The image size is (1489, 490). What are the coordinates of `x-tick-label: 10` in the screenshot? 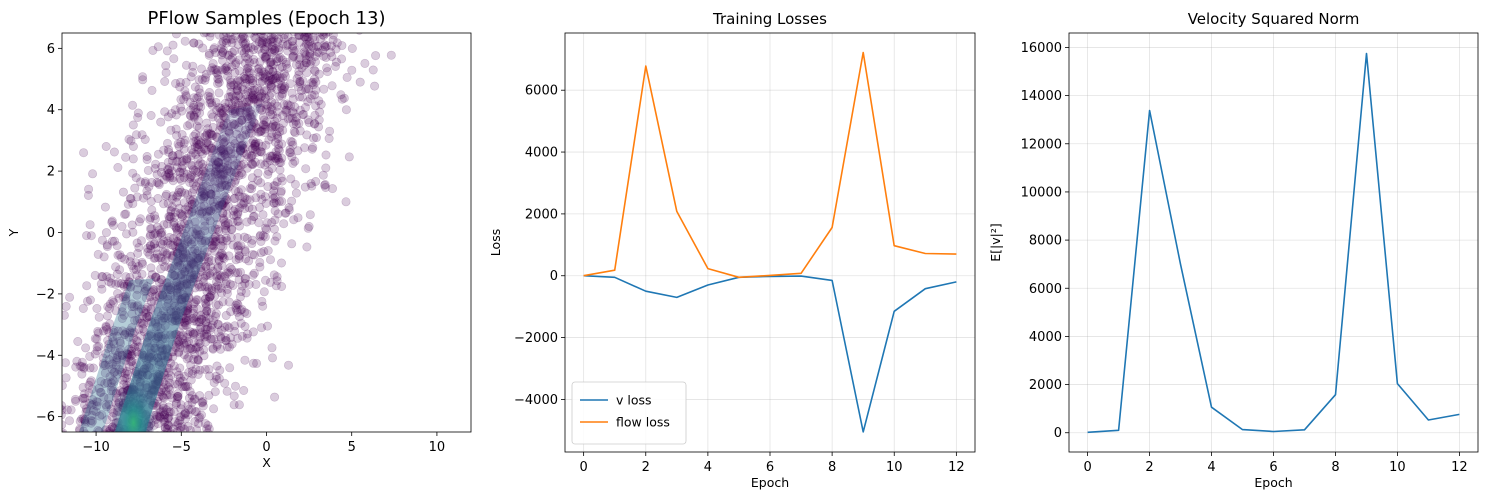 It's located at (894, 467).